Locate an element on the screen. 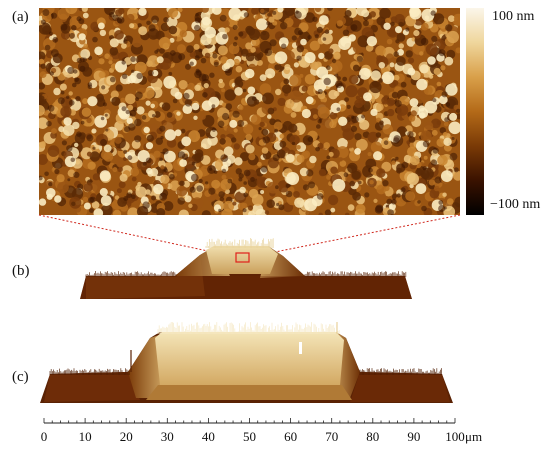 The height and width of the screenshot is (458, 550). panel-label-b: (b) is located at coordinates (21, 271).